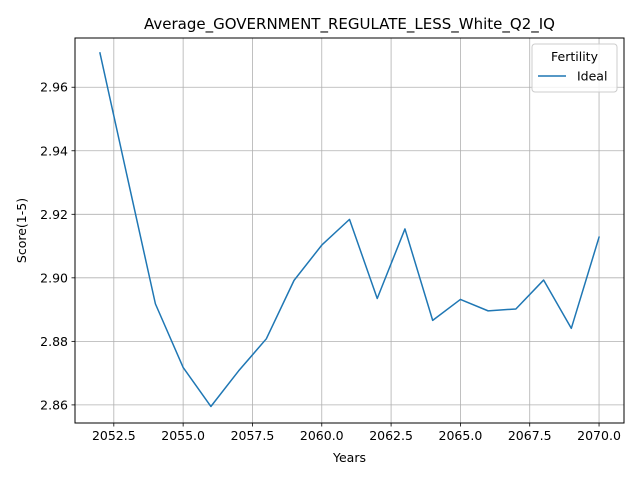  Describe the element at coordinates (349, 457) in the screenshot. I see `x-axis-label: Years` at that location.